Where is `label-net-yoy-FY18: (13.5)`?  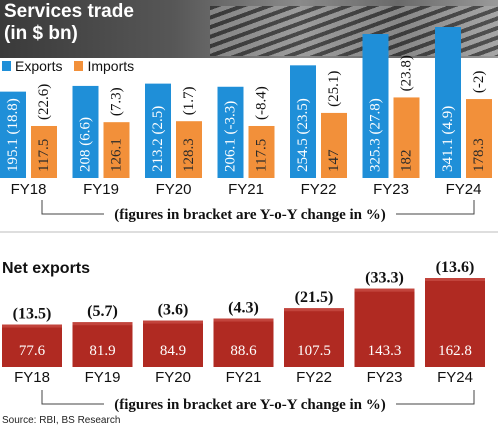 label-net-yoy-FY18: (13.5) is located at coordinates (32, 314).